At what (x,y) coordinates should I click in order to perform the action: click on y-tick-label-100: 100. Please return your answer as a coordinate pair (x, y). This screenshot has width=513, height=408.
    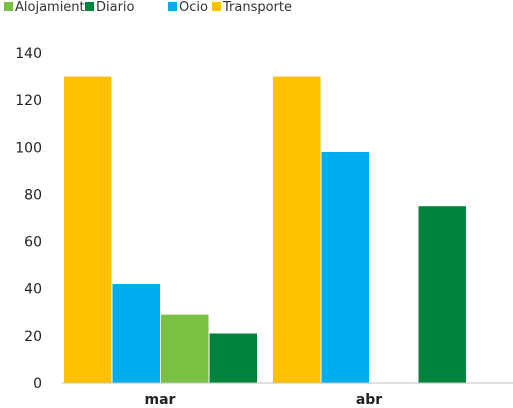
    Looking at the image, I should click on (28, 148).